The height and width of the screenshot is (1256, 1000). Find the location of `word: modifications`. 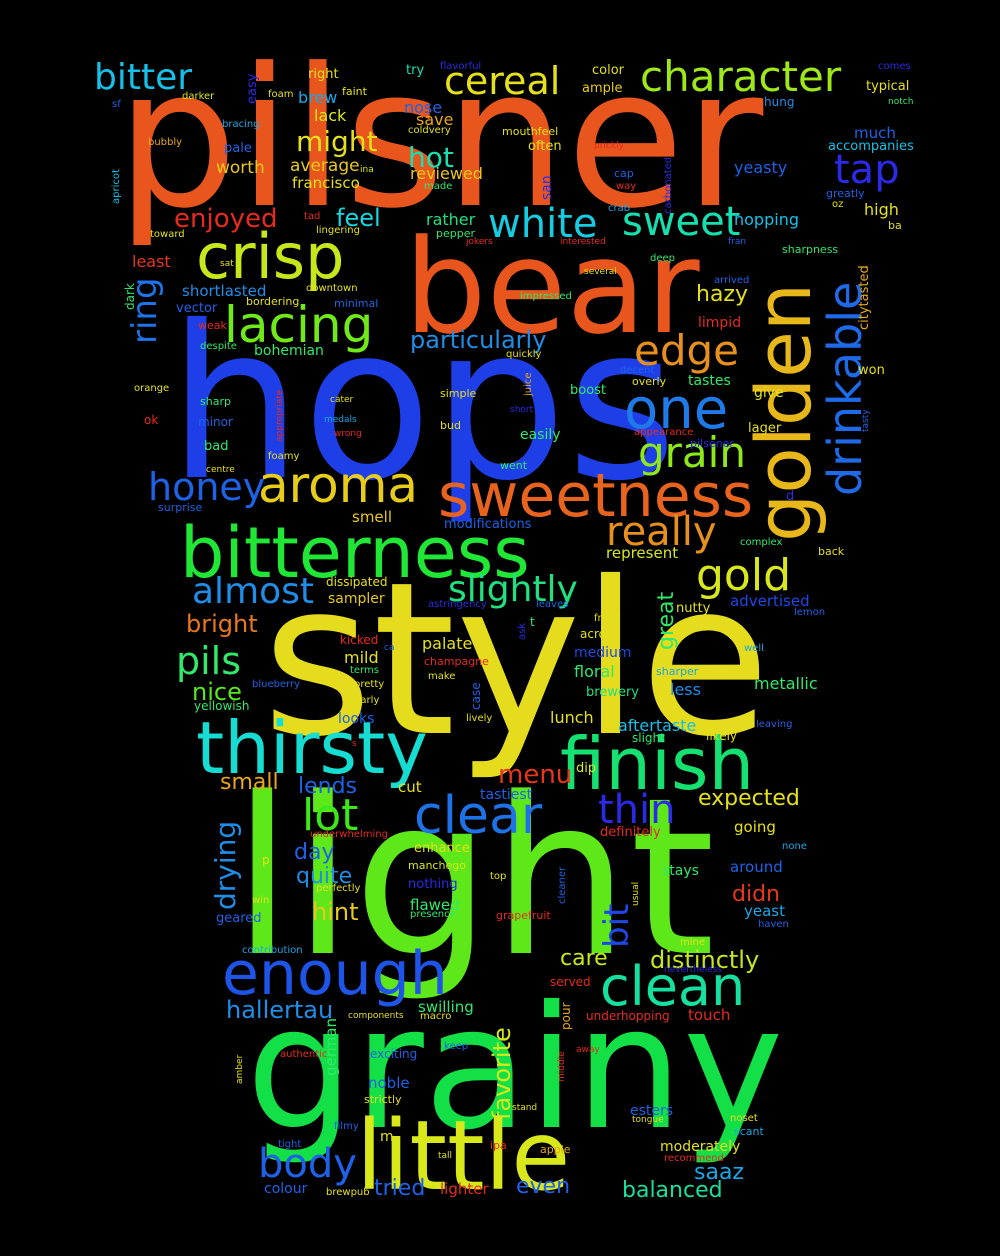

word: modifications is located at coordinates (488, 524).